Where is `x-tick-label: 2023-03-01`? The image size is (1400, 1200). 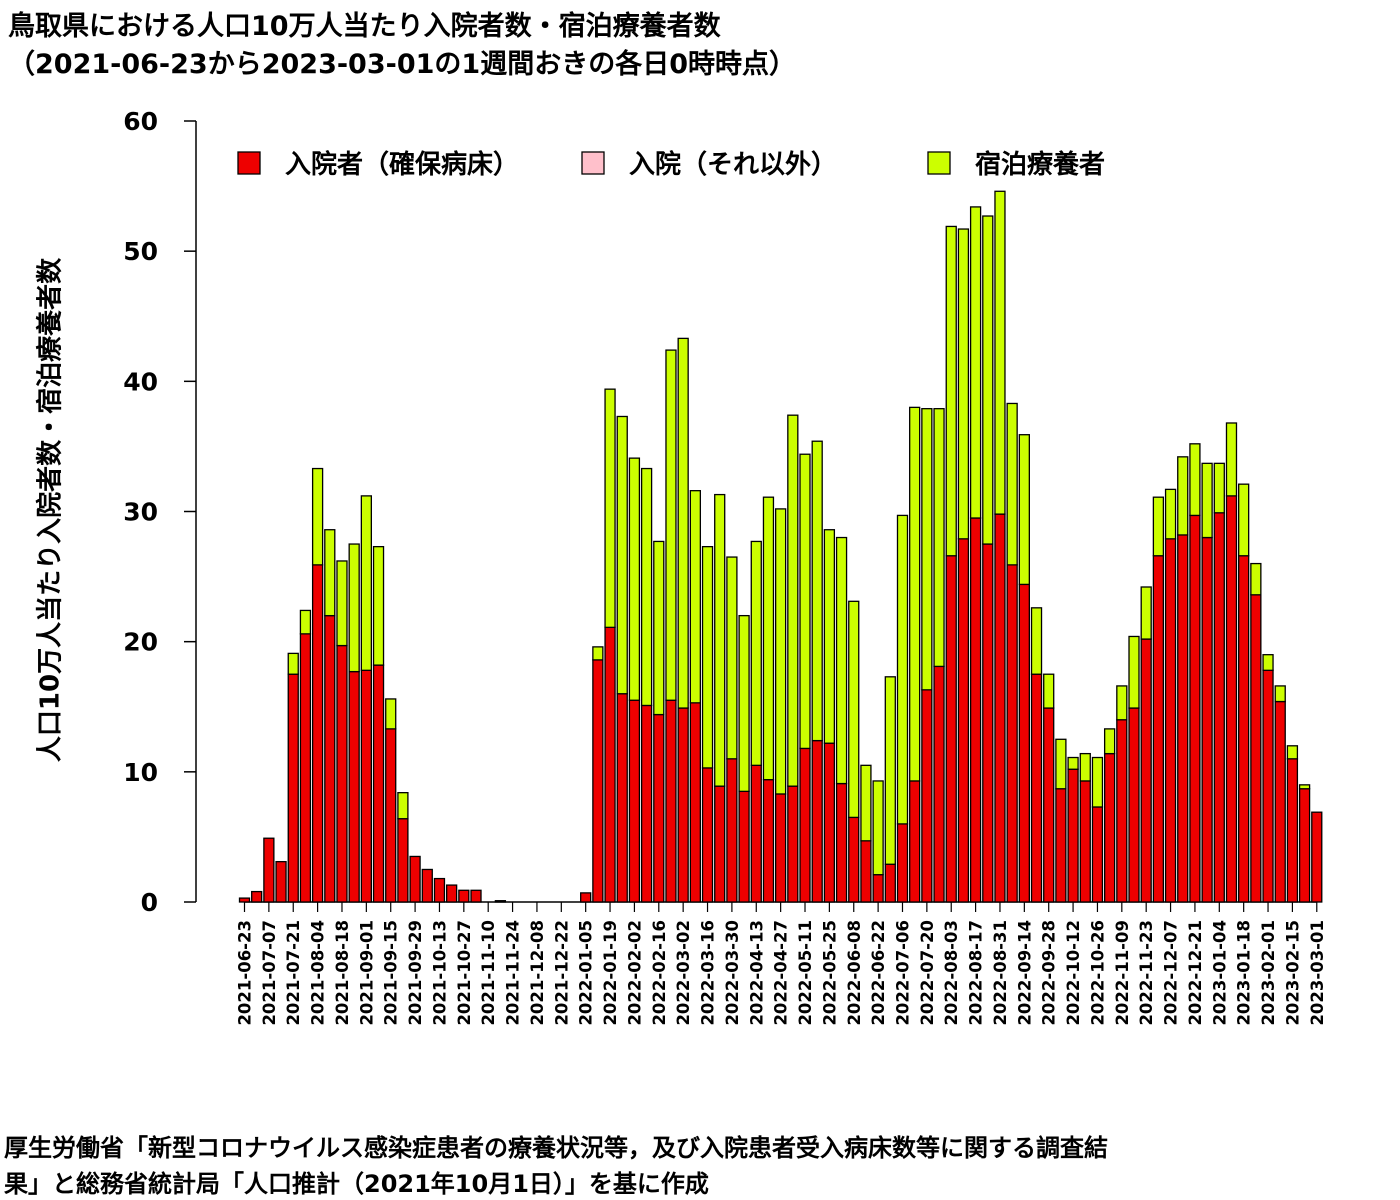 x-tick-label: 2023-03-01 is located at coordinates (1317, 973).